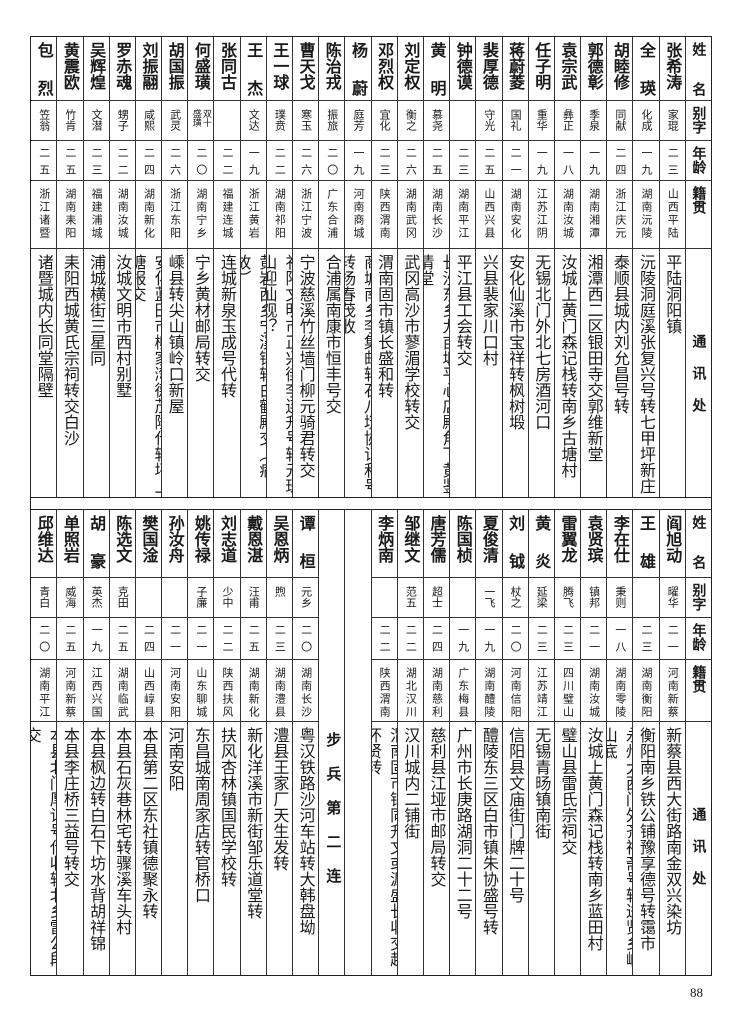  What do you see at coordinates (332, 121) in the screenshot?
I see `entry-alias-cell: 振旅` at bounding box center [332, 121].